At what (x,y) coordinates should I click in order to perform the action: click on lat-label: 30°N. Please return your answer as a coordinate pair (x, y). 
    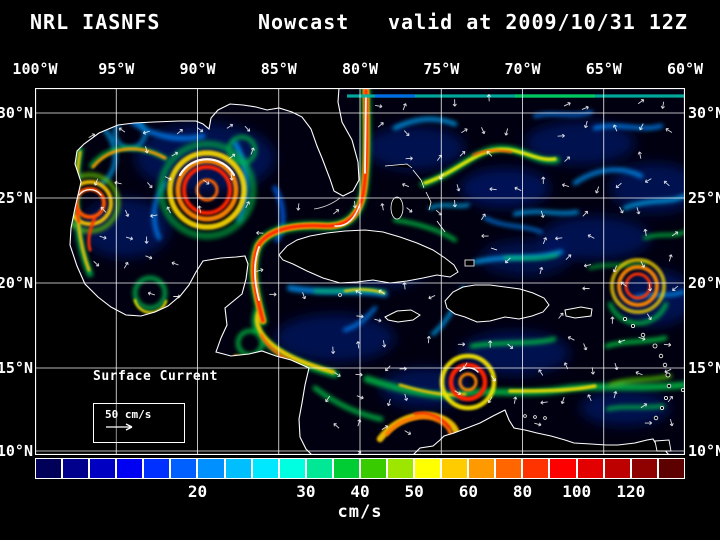
    Looking at the image, I should click on (16, 113).